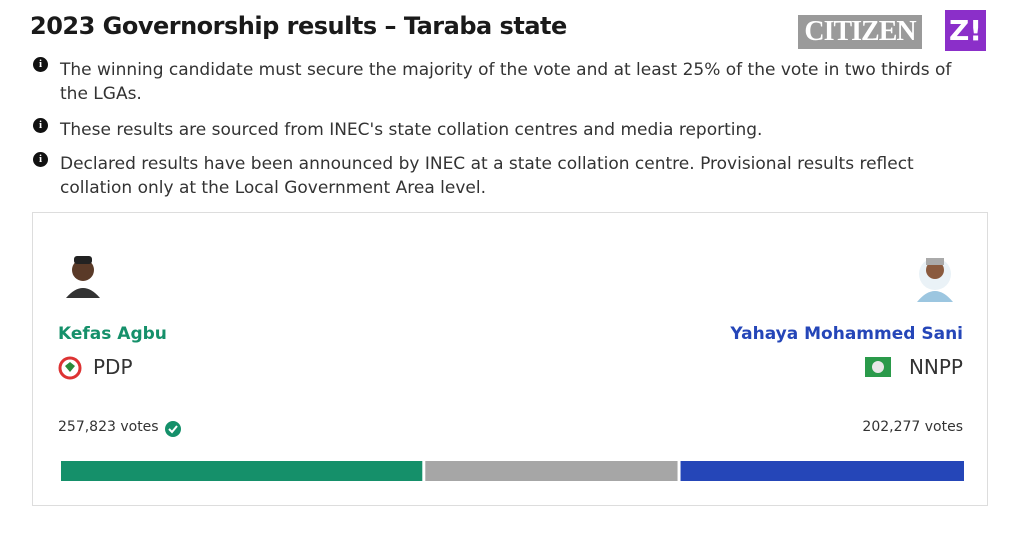  What do you see at coordinates (846, 334) in the screenshot?
I see `candidate-name: Yahaya Mohammed Sani` at bounding box center [846, 334].